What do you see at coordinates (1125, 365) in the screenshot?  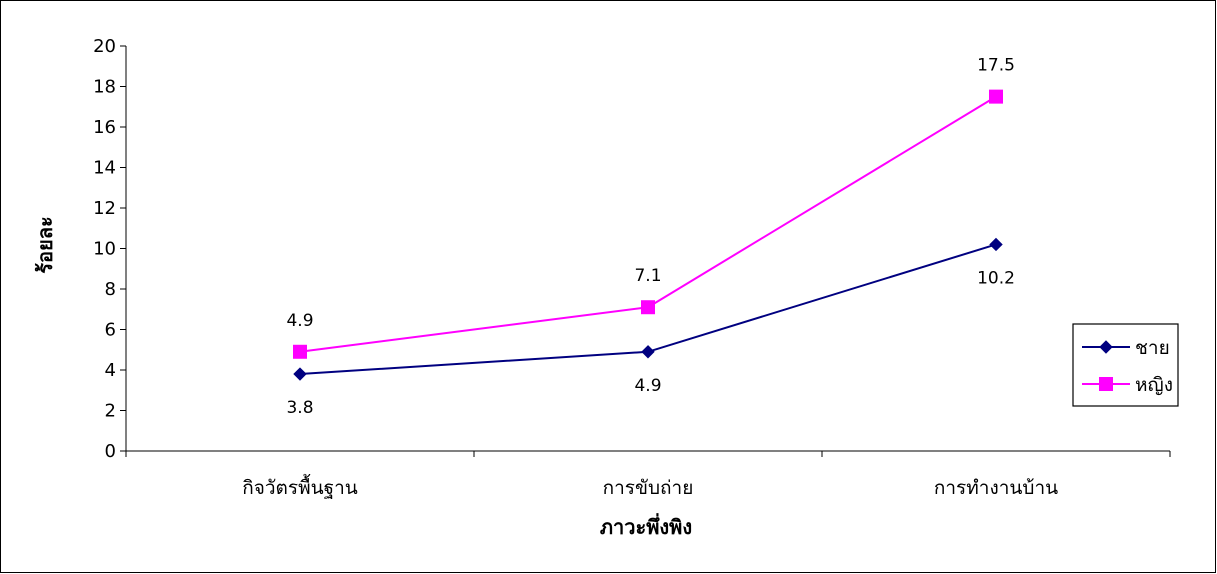 I see `legend-box` at bounding box center [1125, 365].